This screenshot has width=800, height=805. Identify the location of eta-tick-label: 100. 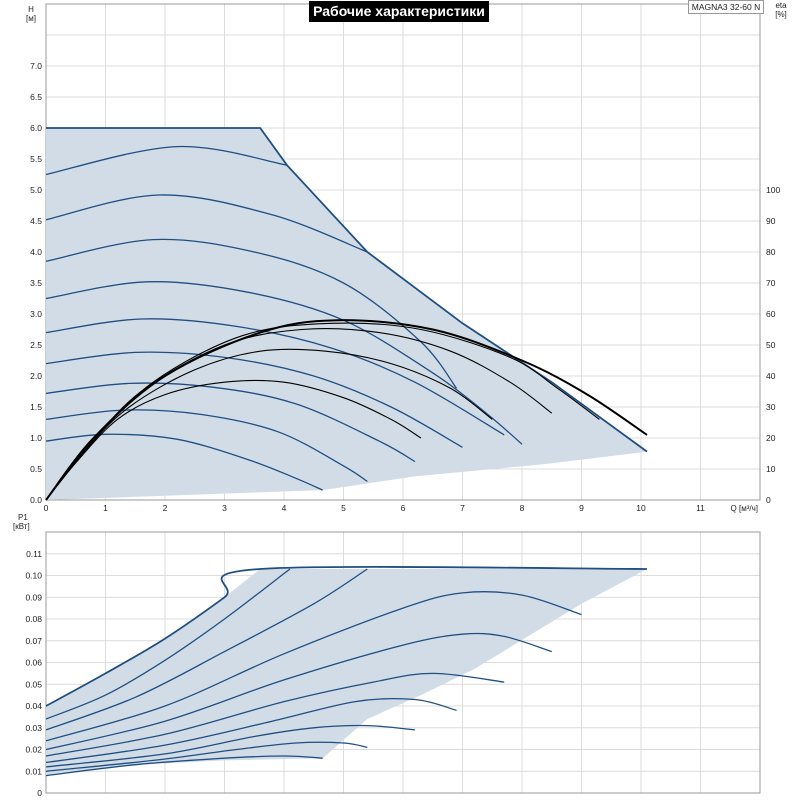
(773, 190).